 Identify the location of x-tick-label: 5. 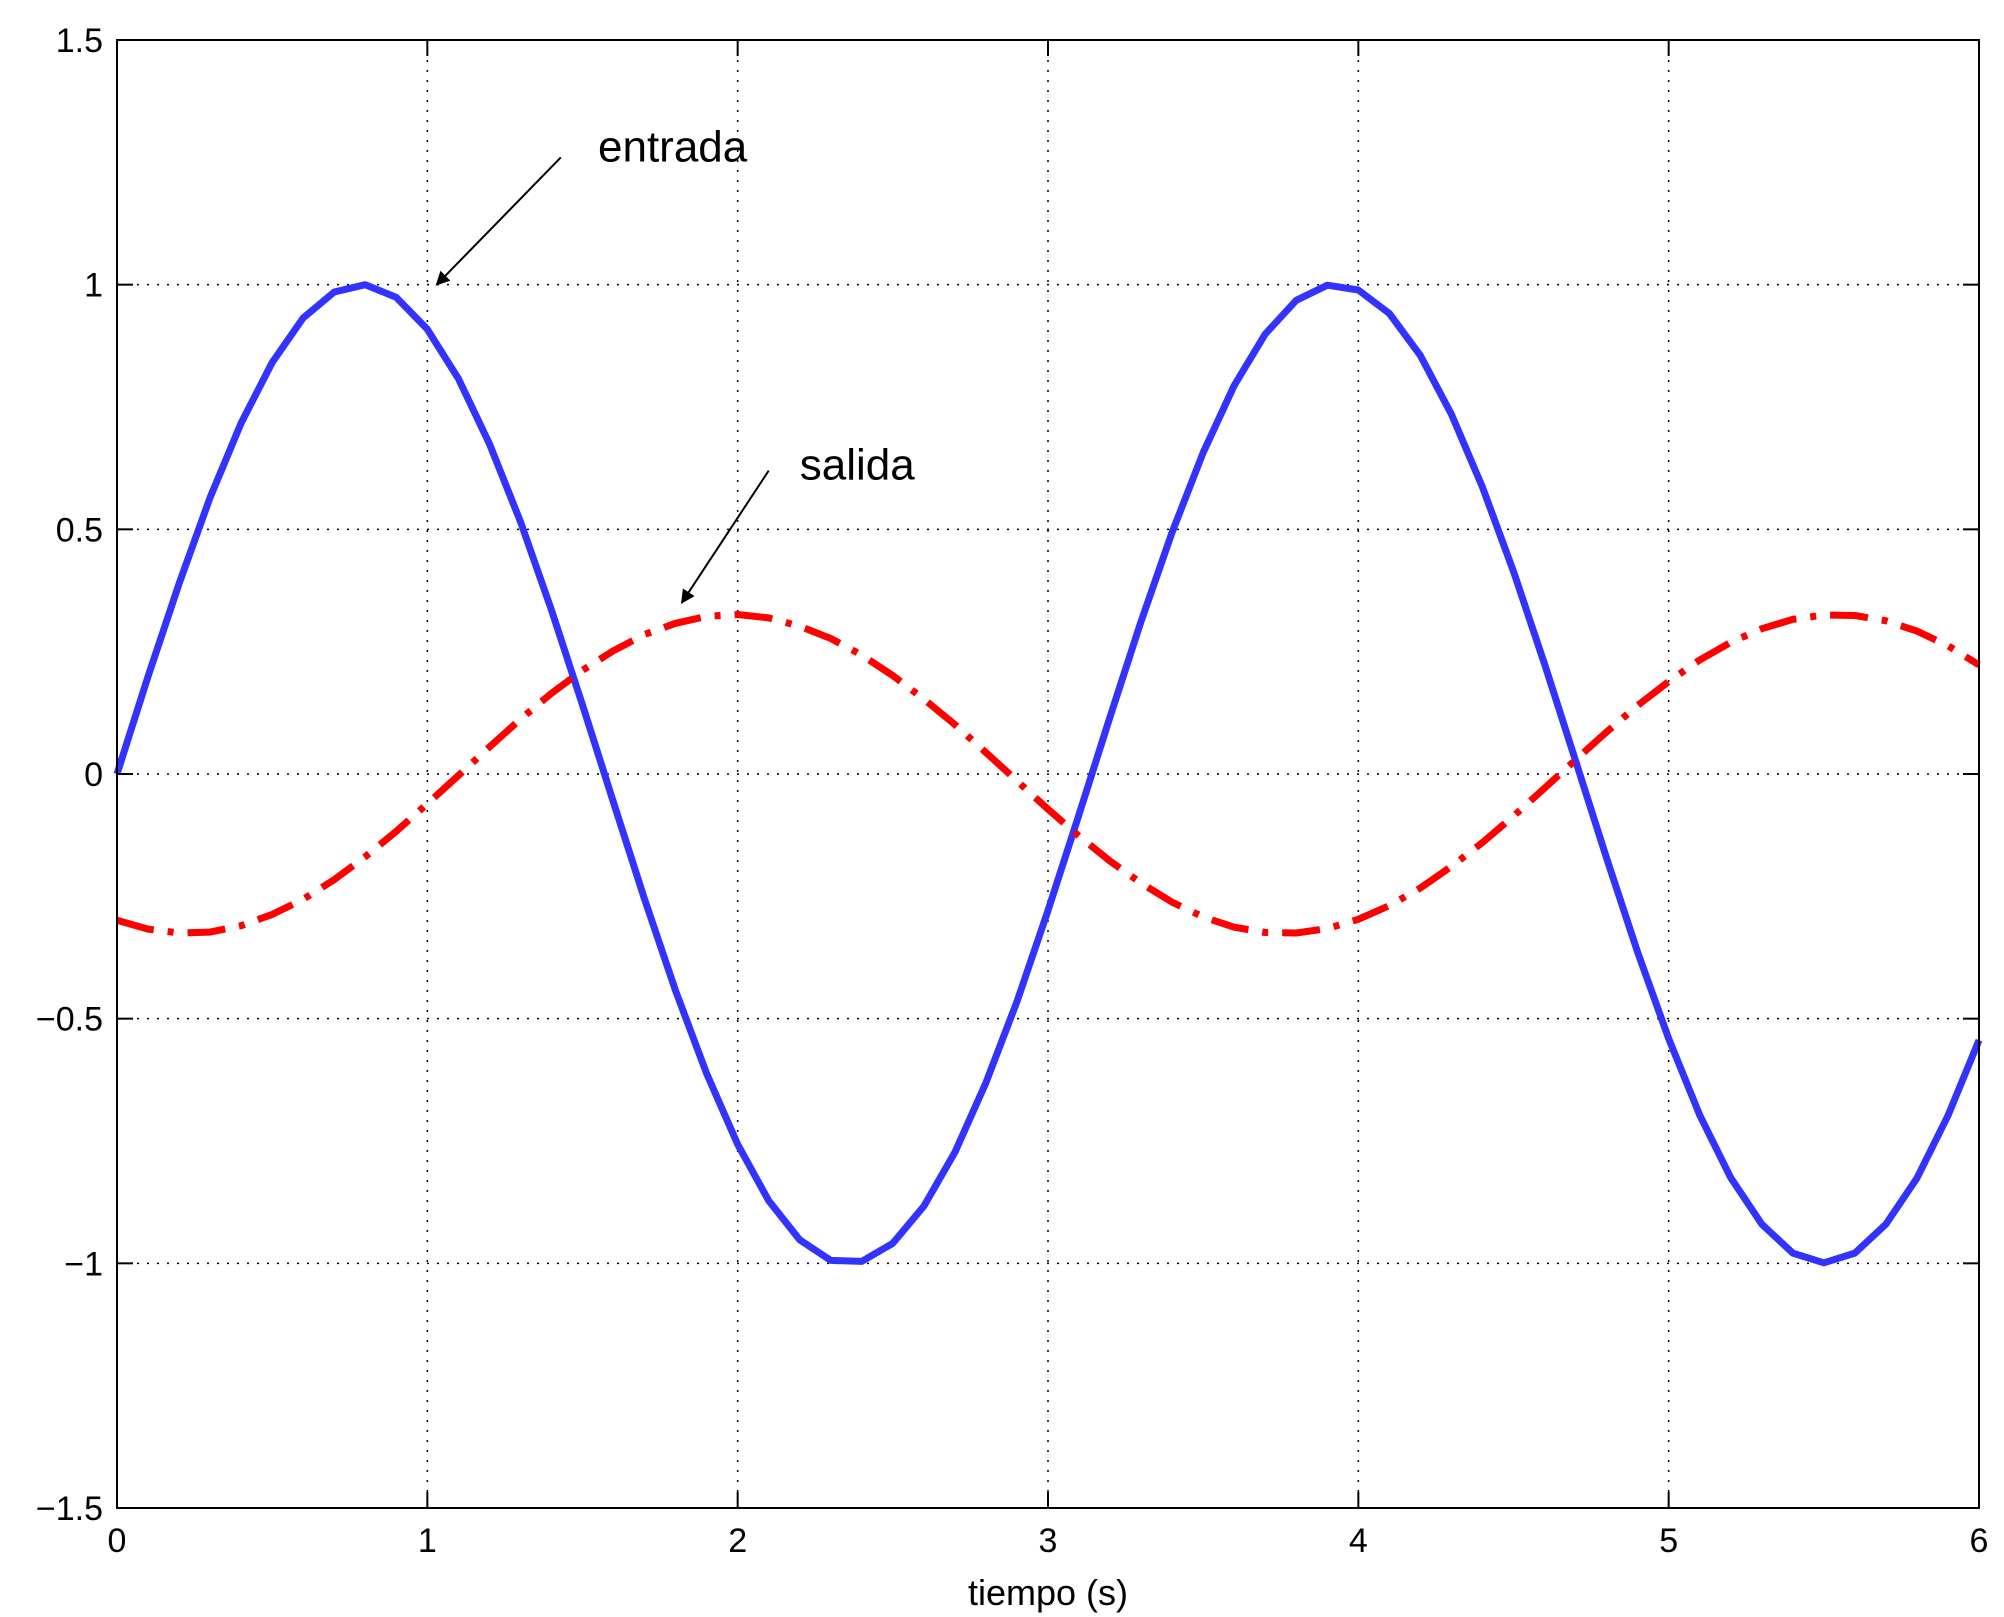
(1668, 1541).